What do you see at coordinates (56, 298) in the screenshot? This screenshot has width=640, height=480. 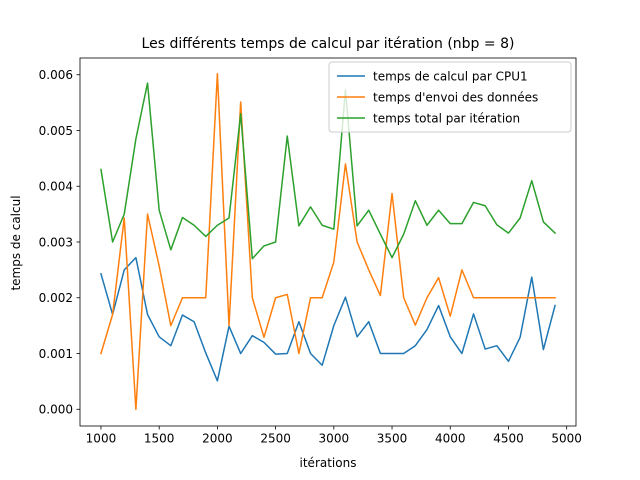 I see `y-tick-label: 0.002` at bounding box center [56, 298].